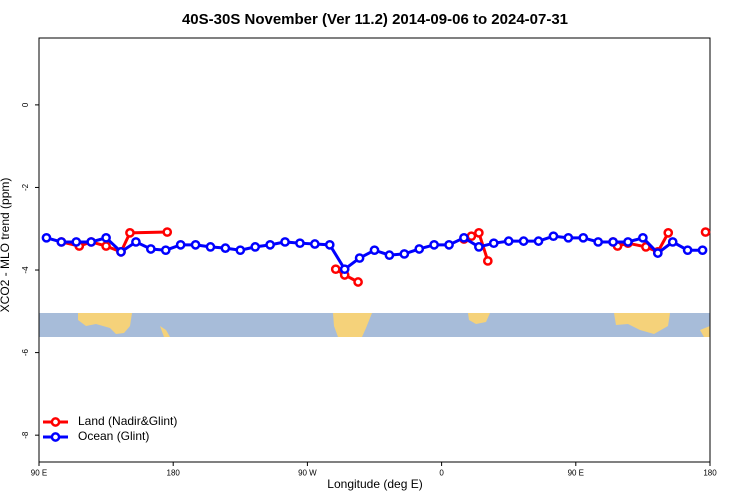  I want to click on x-axis-label: Longitude (deg E), so click(374, 484).